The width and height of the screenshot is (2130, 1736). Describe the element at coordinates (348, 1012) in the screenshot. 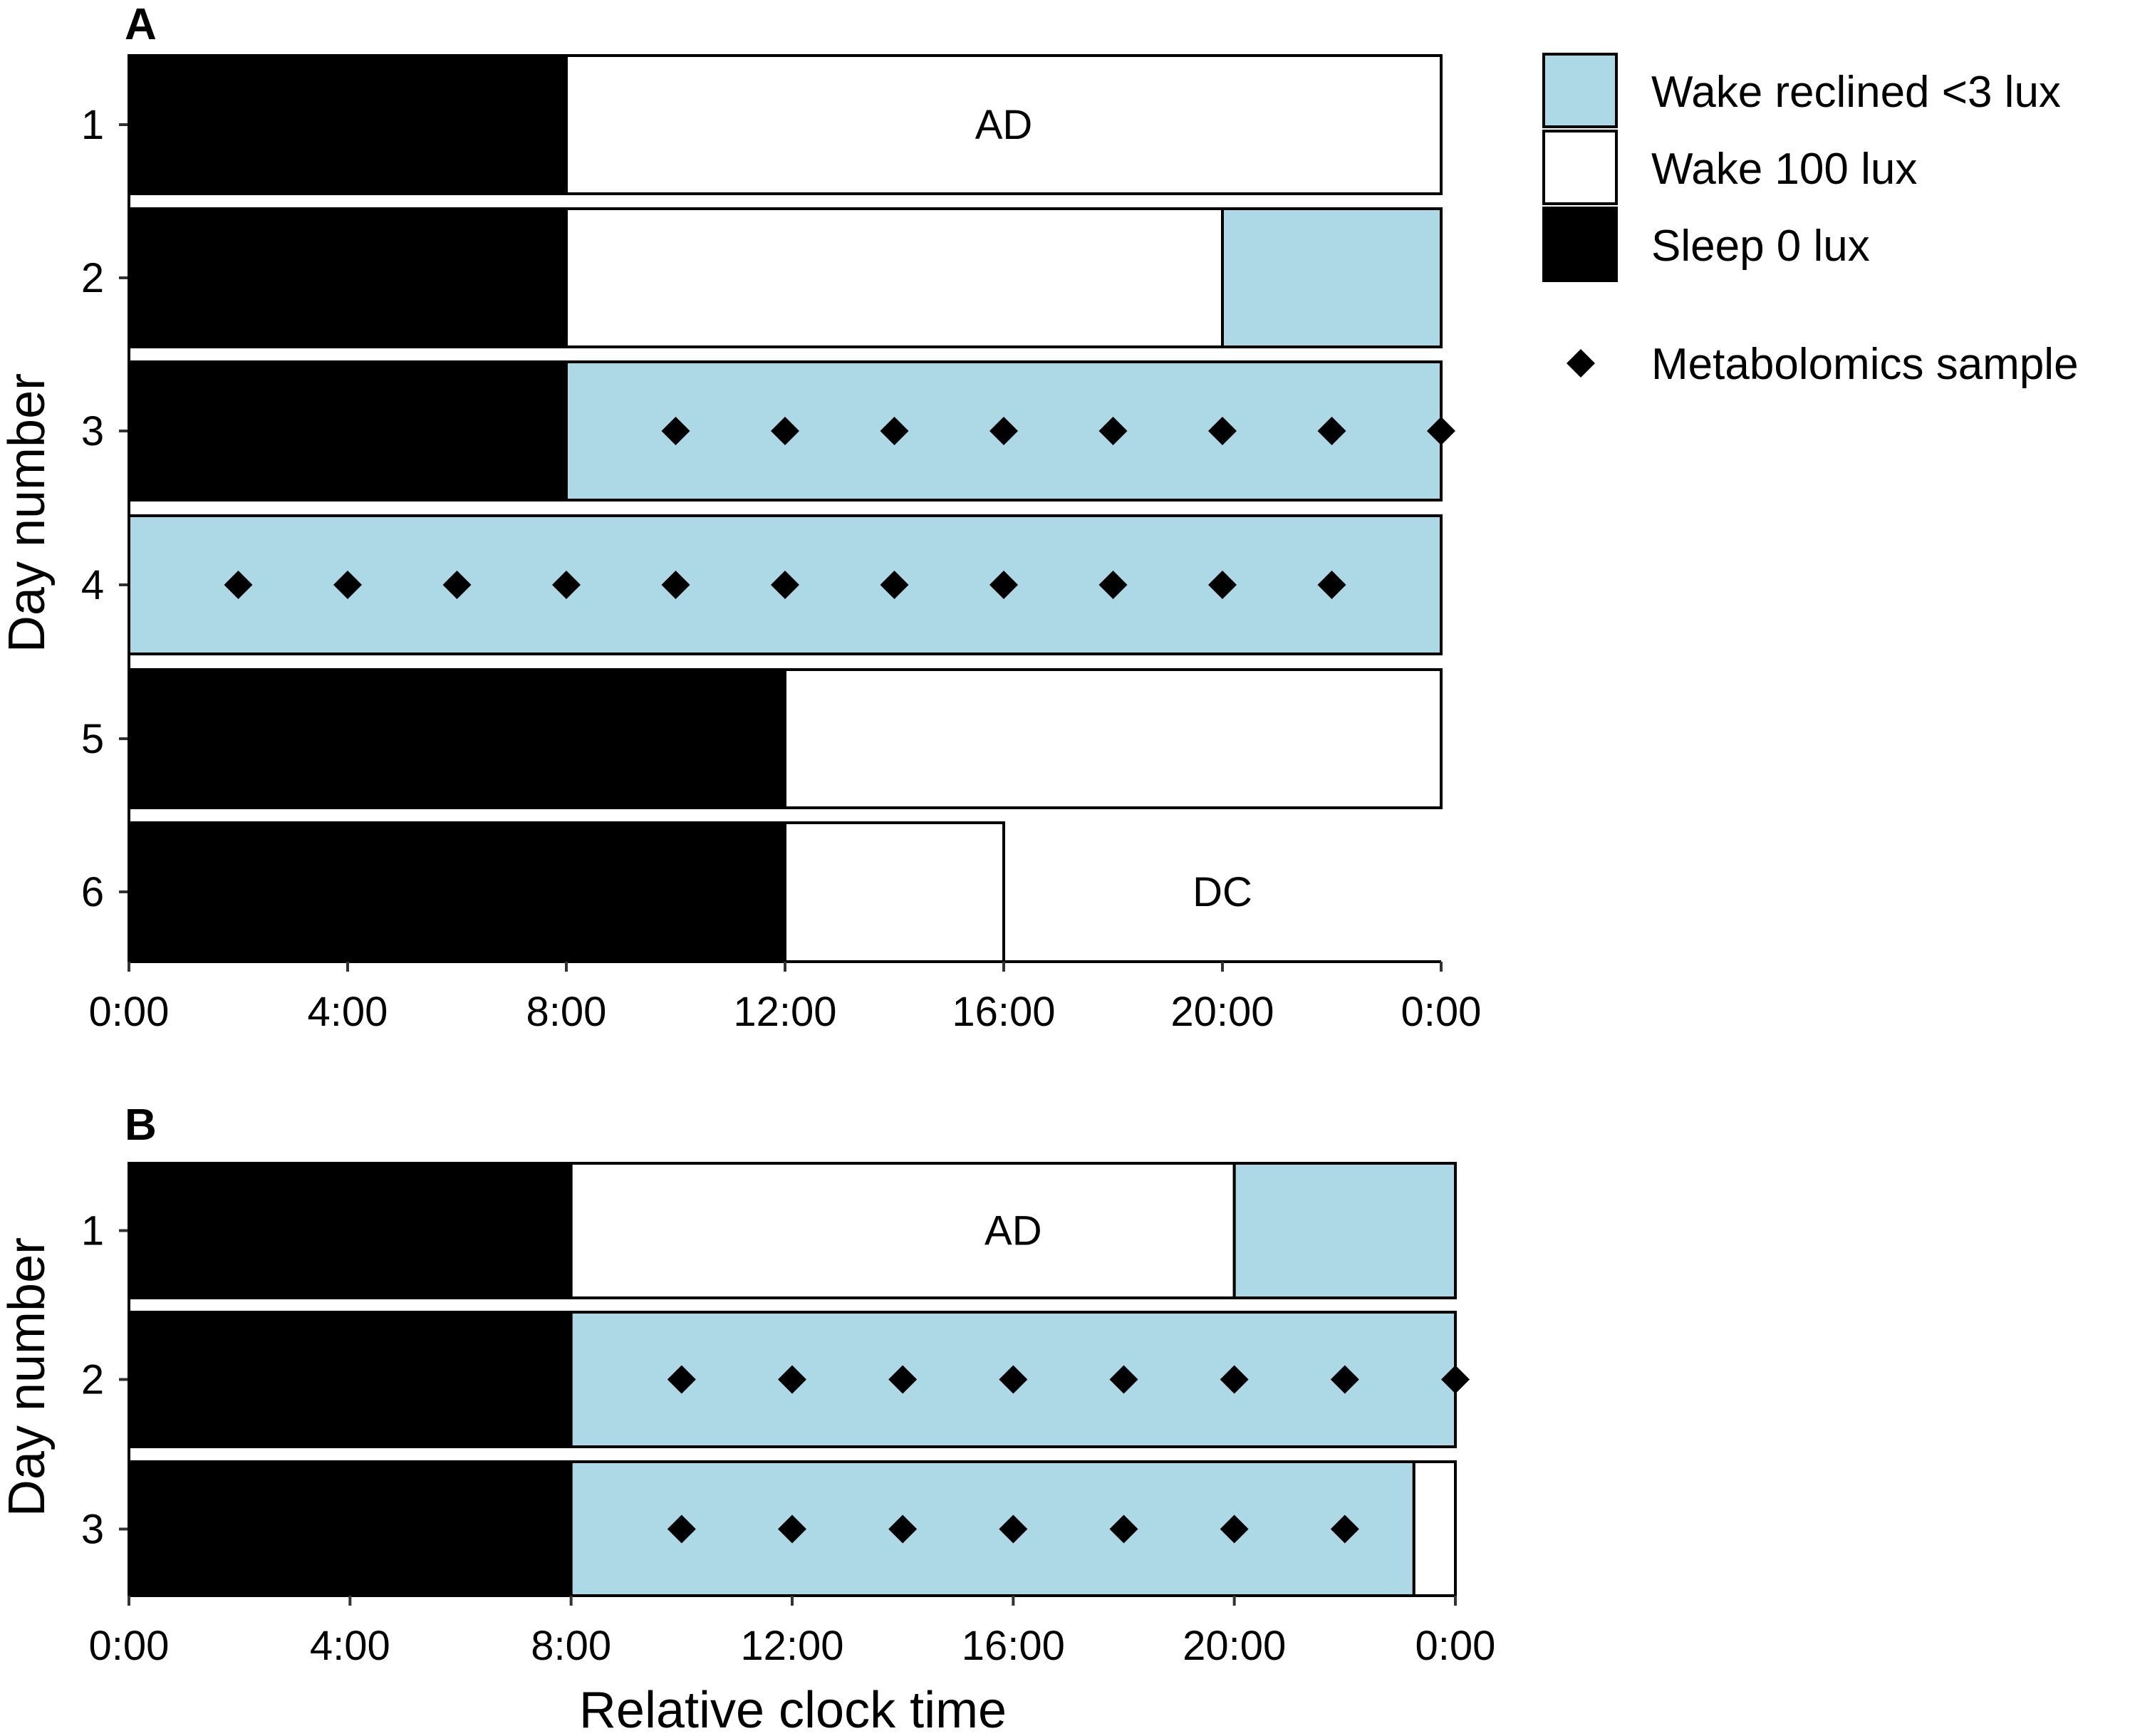

I see `panel-a-x-tick-label: 4:00` at that location.